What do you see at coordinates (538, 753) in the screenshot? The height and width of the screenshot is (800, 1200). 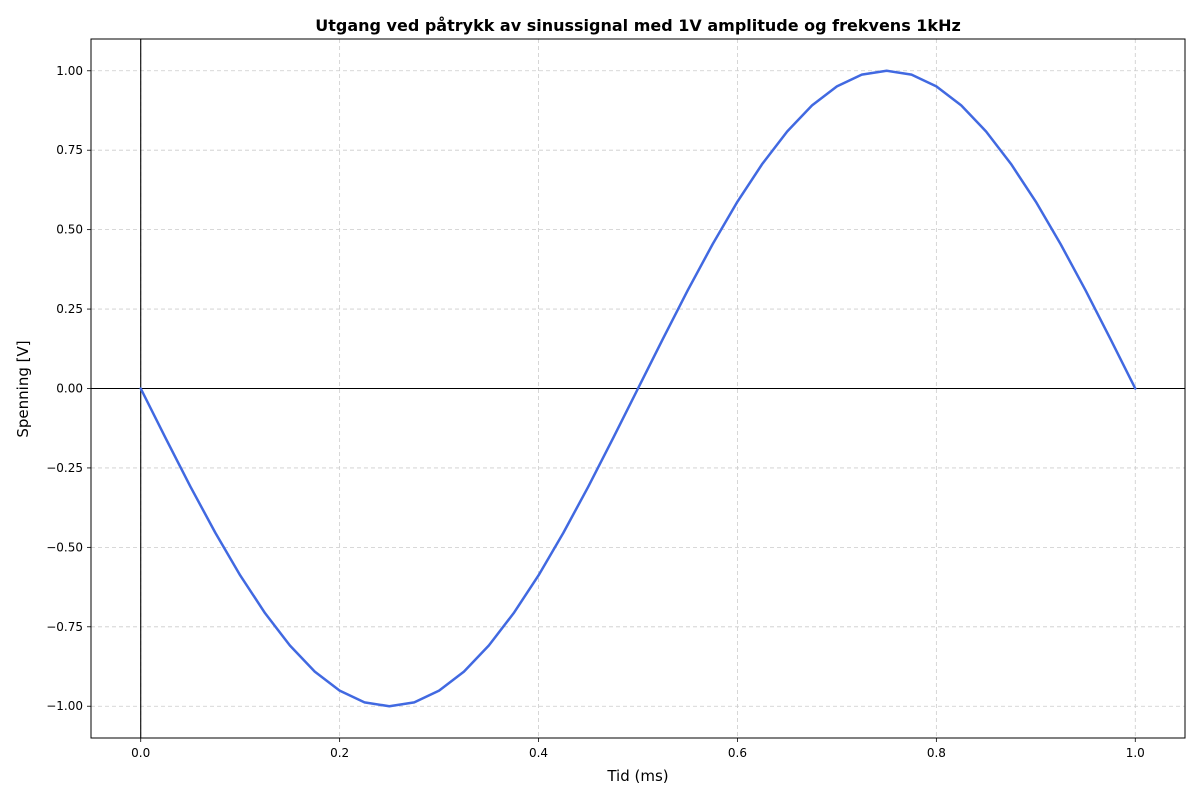 I see `x-tick-label: 0.4` at bounding box center [538, 753].